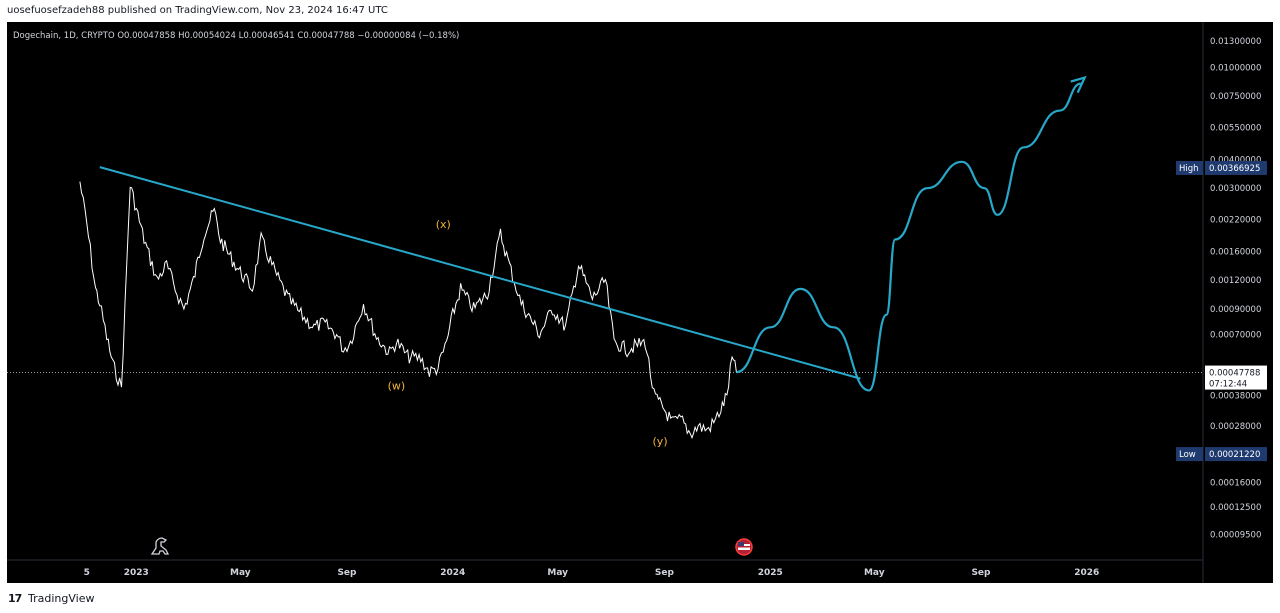  Describe the element at coordinates (1086, 573) in the screenshot. I see `x-tick-label: 2026` at that location.